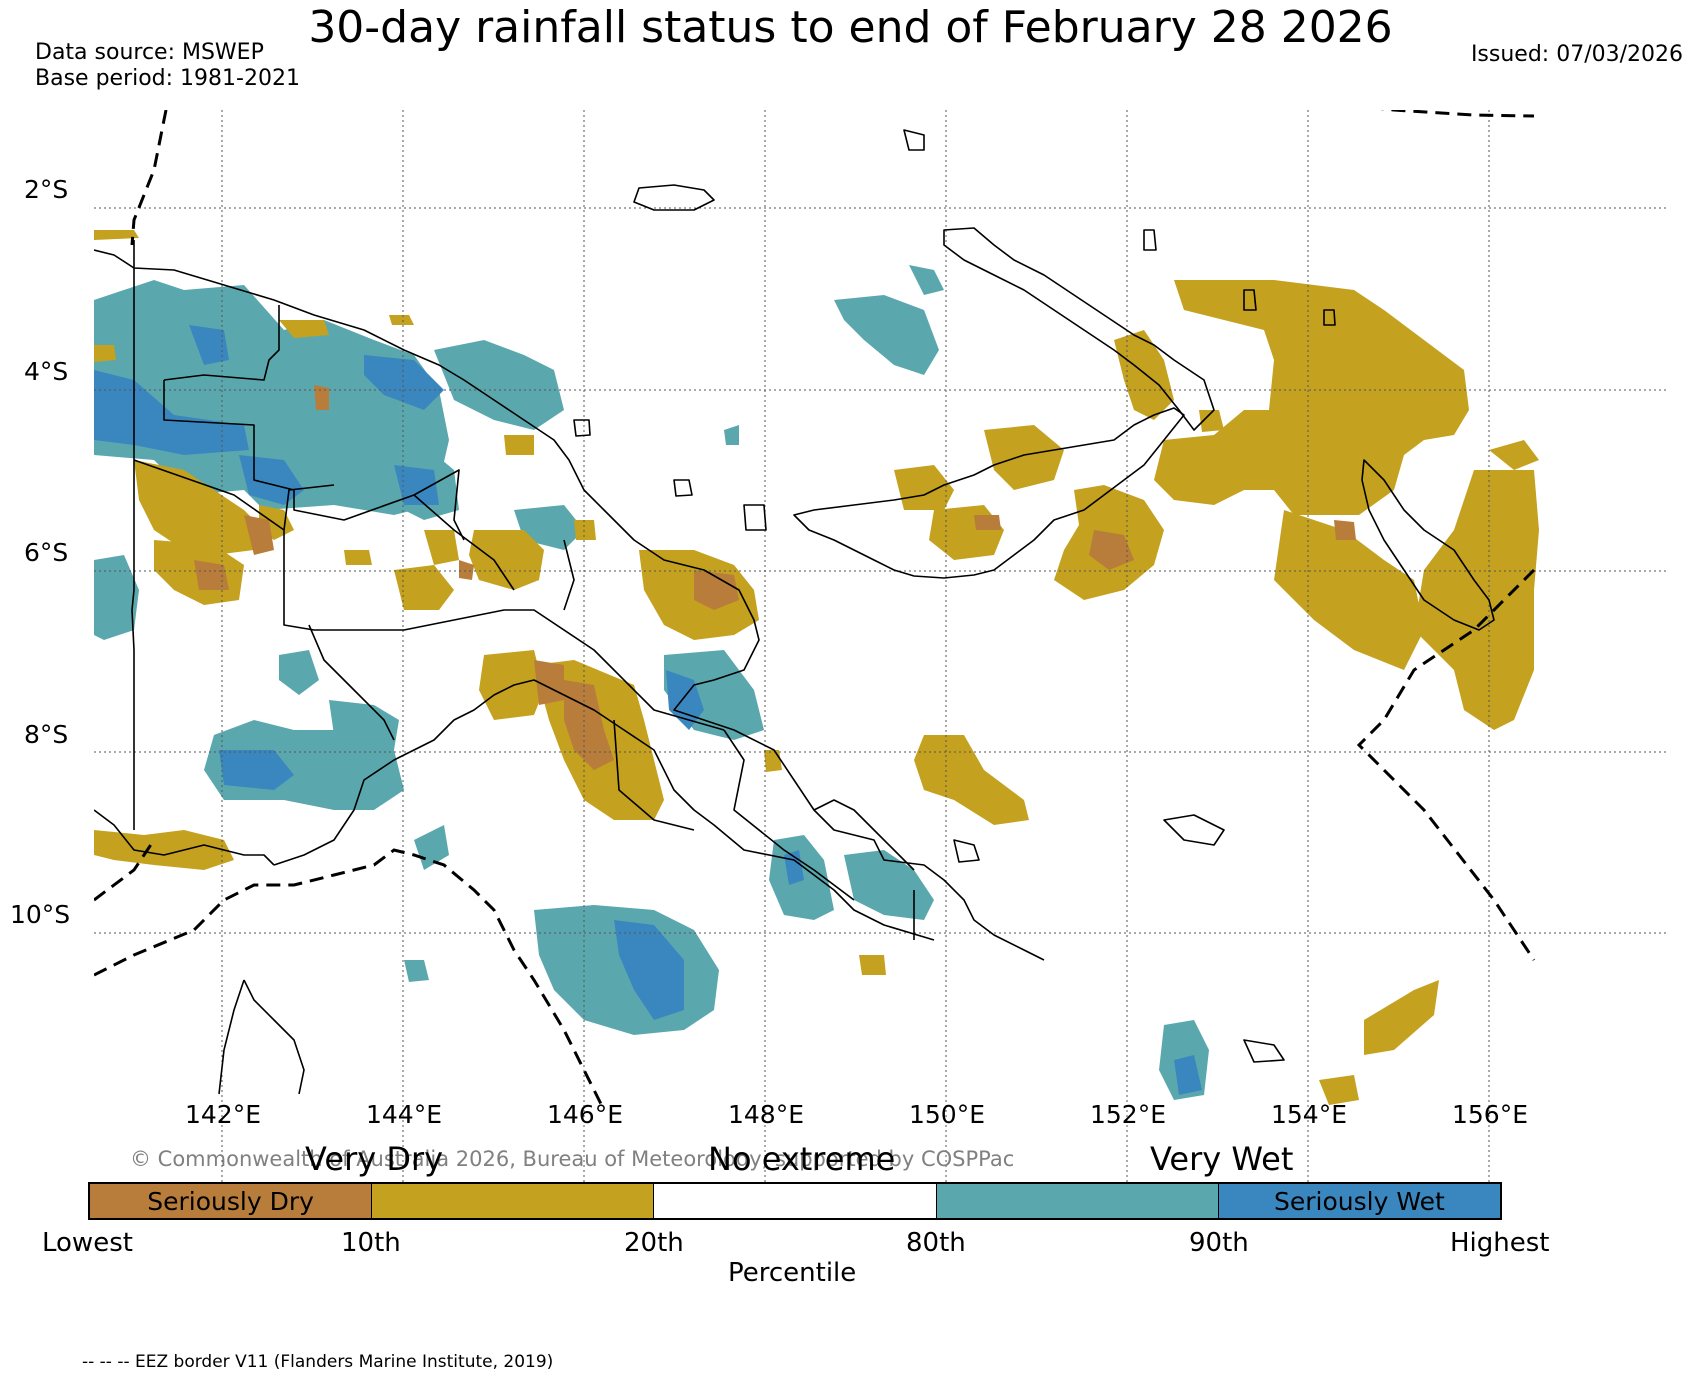 The image size is (1701, 1380). I want to click on legend-category-very-wet: Very Wet, so click(1222, 1159).